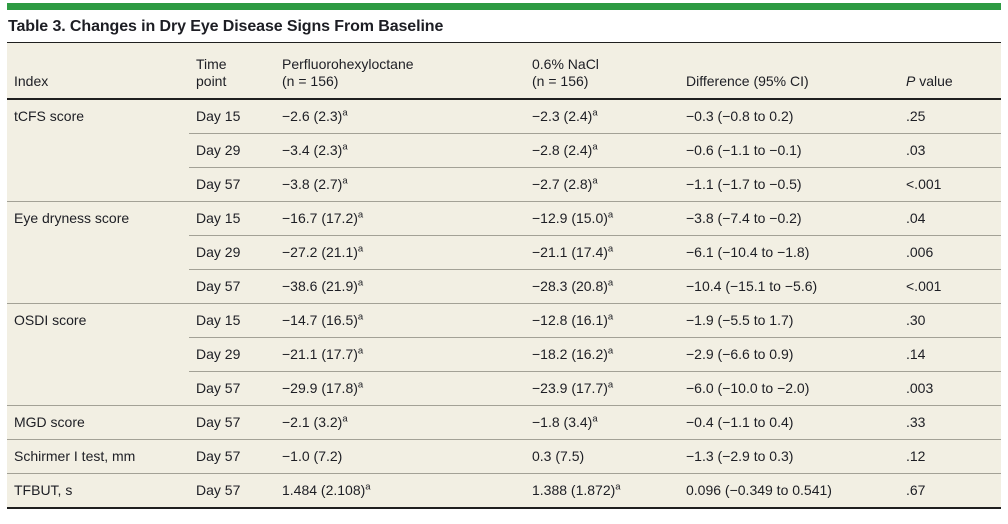 The height and width of the screenshot is (524, 1008). What do you see at coordinates (400, 183) in the screenshot?
I see `cell-perfluorohexyloctane: −3.8 (2.7)a` at bounding box center [400, 183].